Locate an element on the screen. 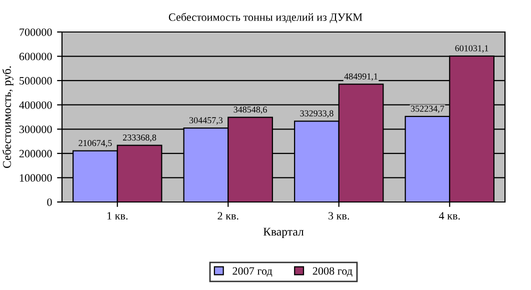  y-tick-label: 0 is located at coordinates (49, 202).